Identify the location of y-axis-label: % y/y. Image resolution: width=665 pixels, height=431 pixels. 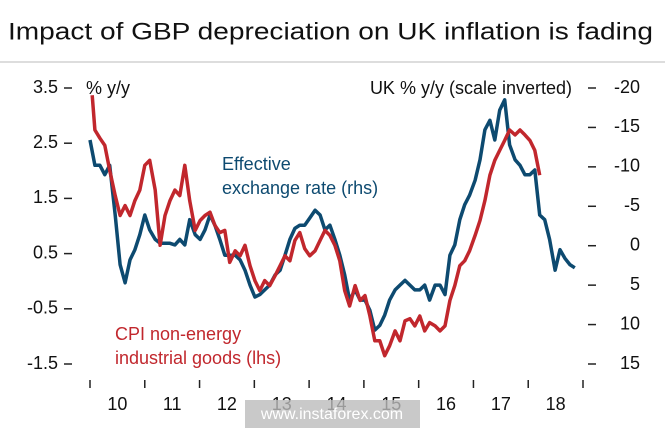
(108, 88).